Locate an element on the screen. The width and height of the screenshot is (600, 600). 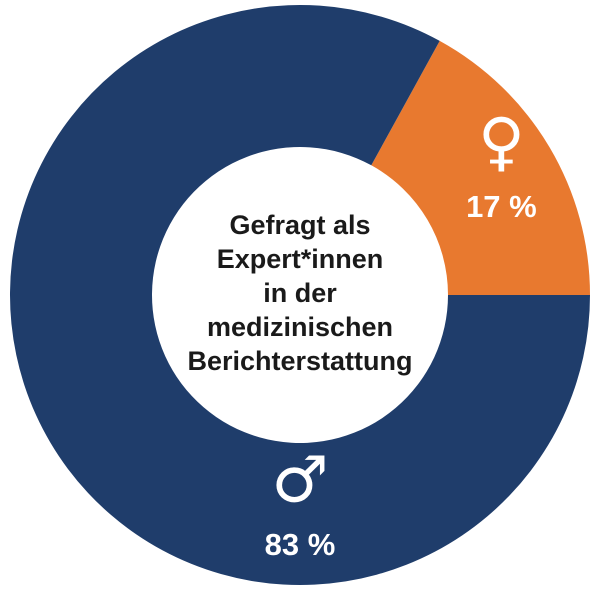
value-label: 83 % is located at coordinates (300, 544).